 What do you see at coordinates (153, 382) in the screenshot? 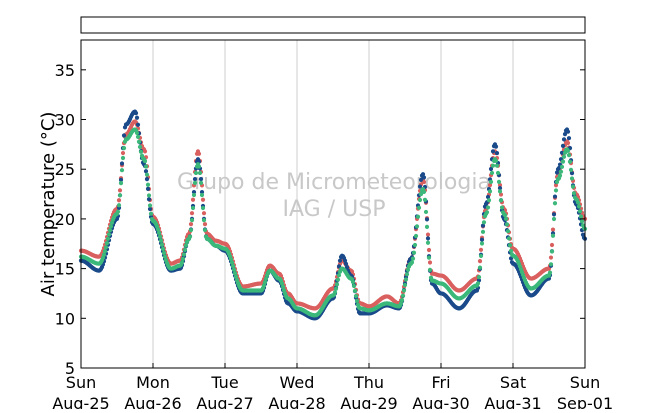
I see `x-tick-label-day: Mon` at bounding box center [153, 382].